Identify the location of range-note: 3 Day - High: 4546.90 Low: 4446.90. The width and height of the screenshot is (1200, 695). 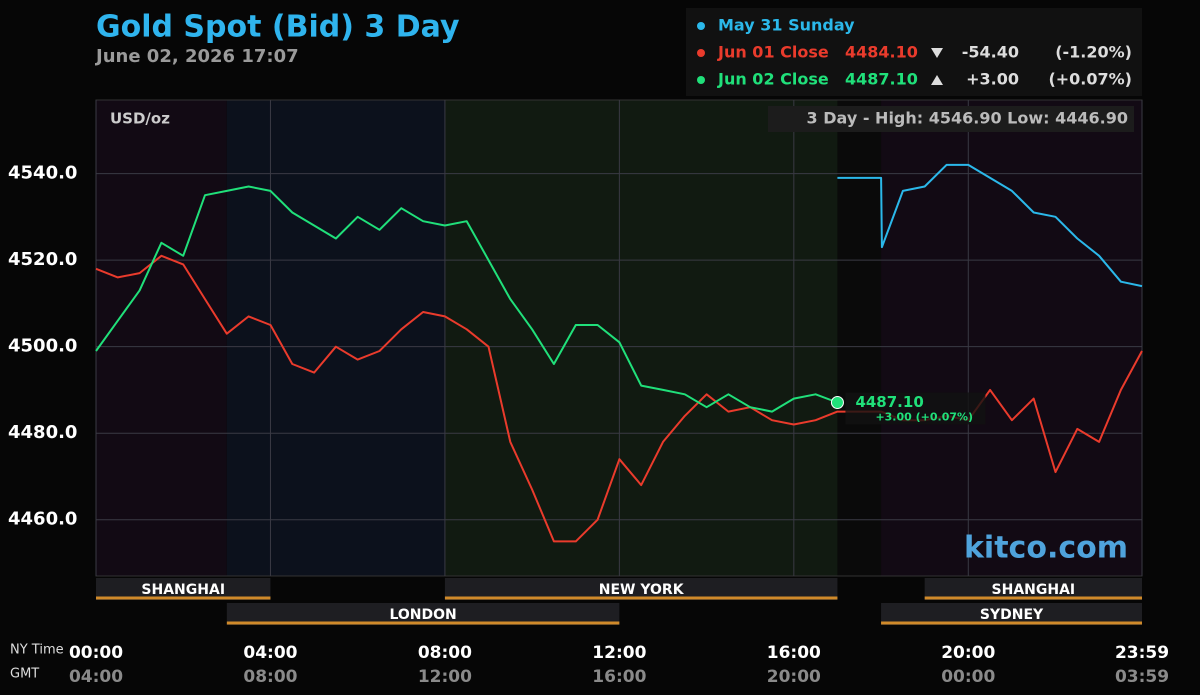
(967, 118).